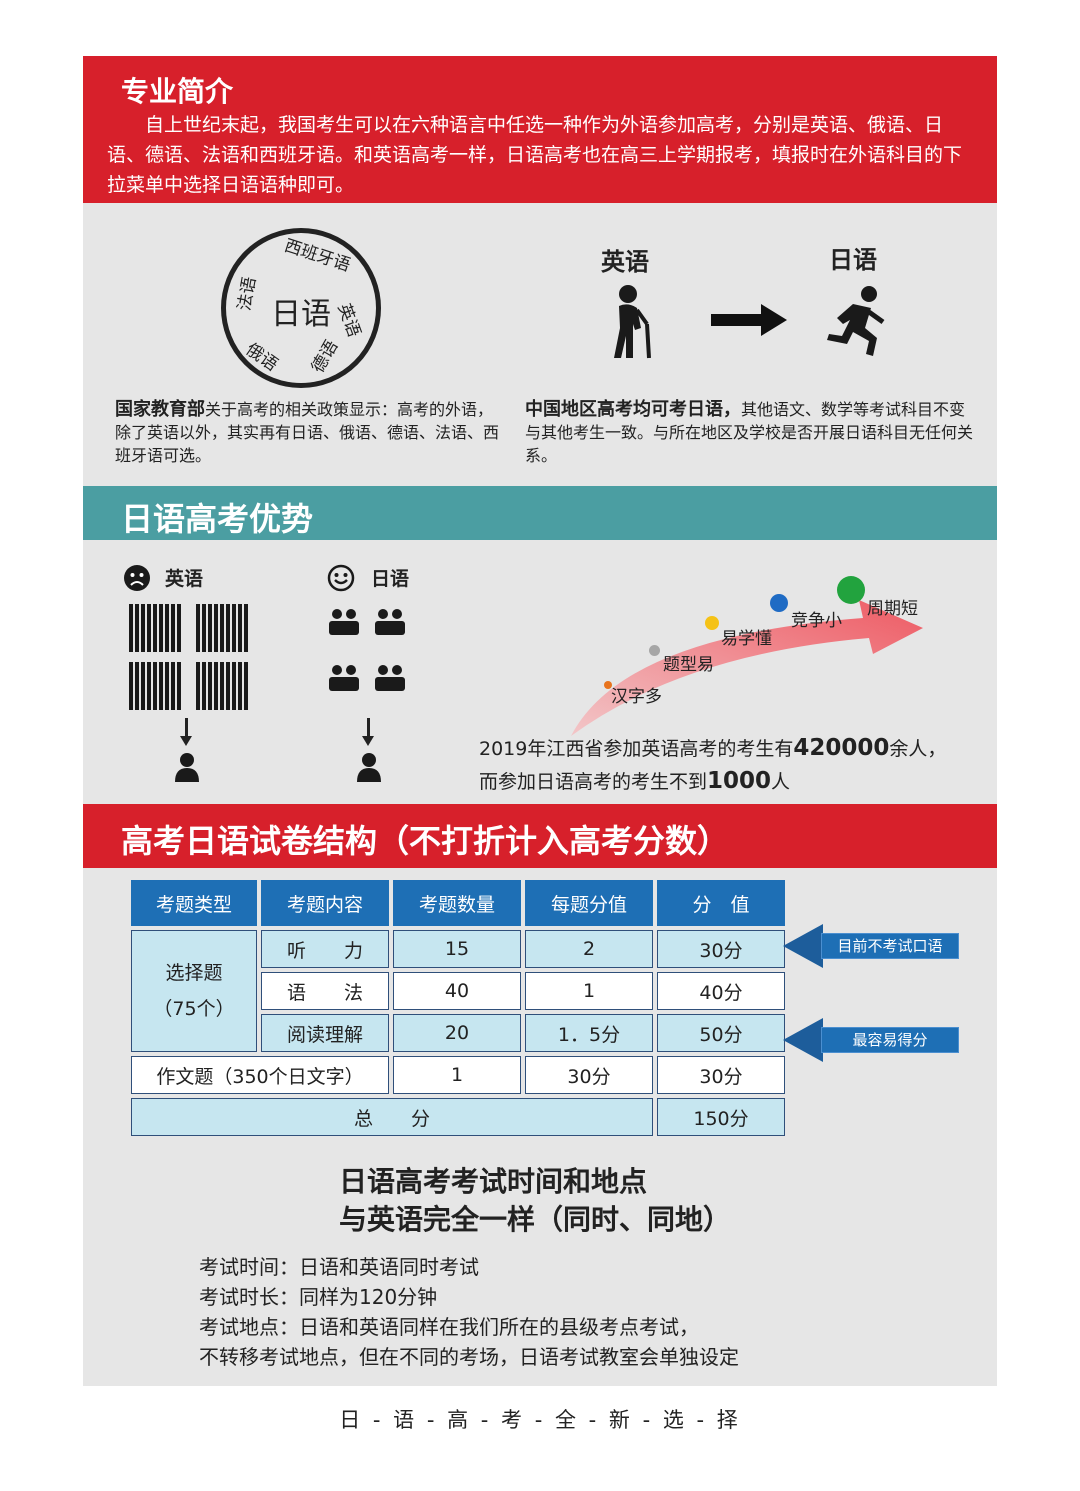 The image size is (1080, 1491). I want to click on table-row: 阅读理解 20 1．5分 50分, so click(458, 1033).